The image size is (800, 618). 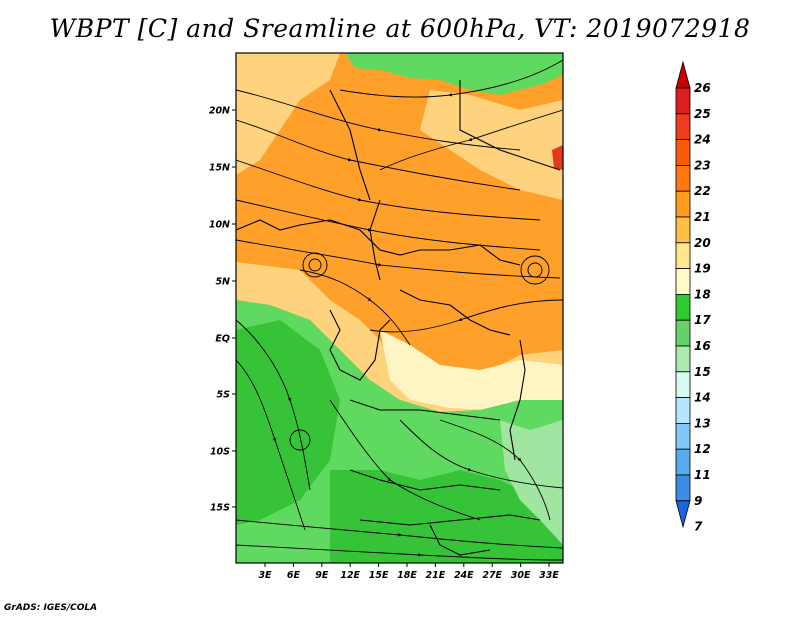 I want to click on colorbar-top-arrow, so click(x=683, y=74).